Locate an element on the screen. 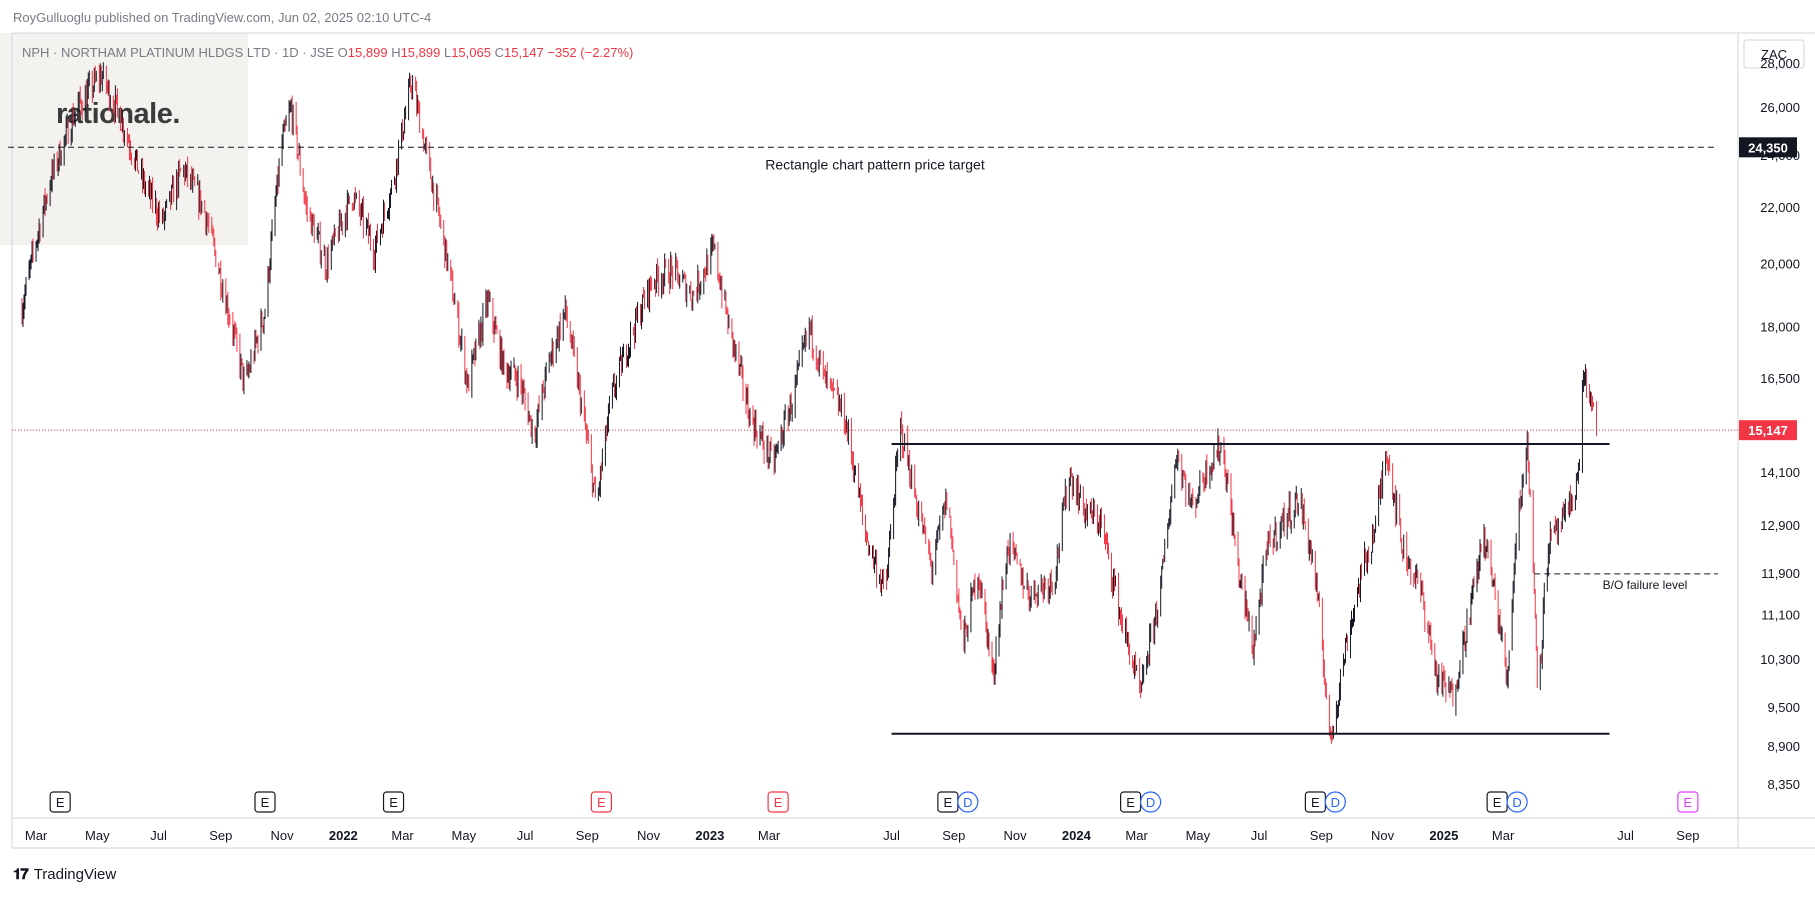 This screenshot has height=897, width=1815. price-target-label: Rectangle chart pattern price target is located at coordinates (875, 164).